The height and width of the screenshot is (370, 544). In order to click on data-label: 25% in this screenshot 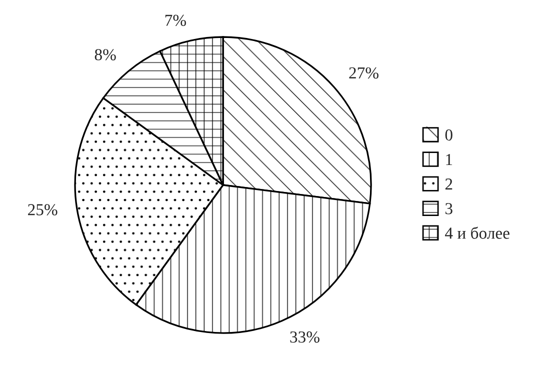, I will do `click(43, 210)`.